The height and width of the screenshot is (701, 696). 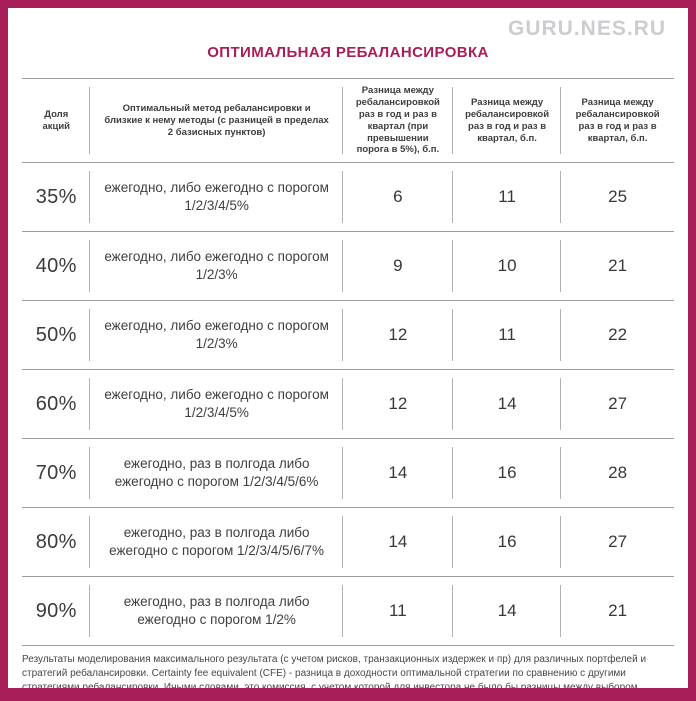 What do you see at coordinates (507, 266) in the screenshot?
I see `value-cell: 10` at bounding box center [507, 266].